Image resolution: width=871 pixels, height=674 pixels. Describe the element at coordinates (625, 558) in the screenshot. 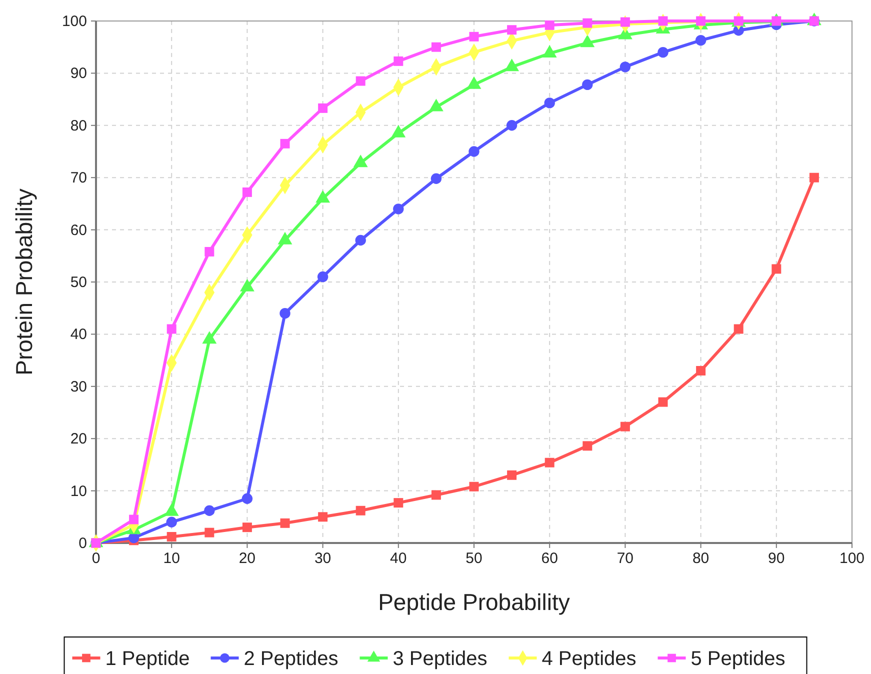

I see `x-tick-label: 70` at that location.